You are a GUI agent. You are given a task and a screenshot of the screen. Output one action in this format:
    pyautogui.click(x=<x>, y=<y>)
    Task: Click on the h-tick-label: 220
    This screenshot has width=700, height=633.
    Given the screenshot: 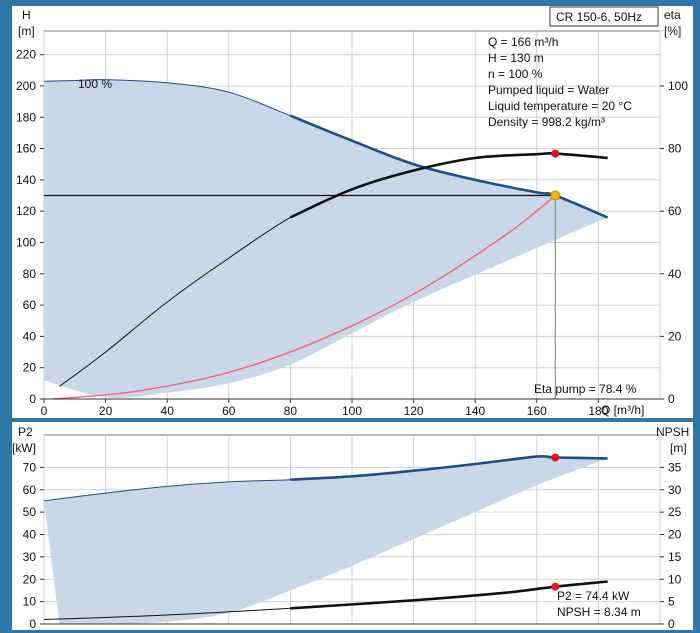 What is the action you would take?
    pyautogui.click(x=26, y=55)
    